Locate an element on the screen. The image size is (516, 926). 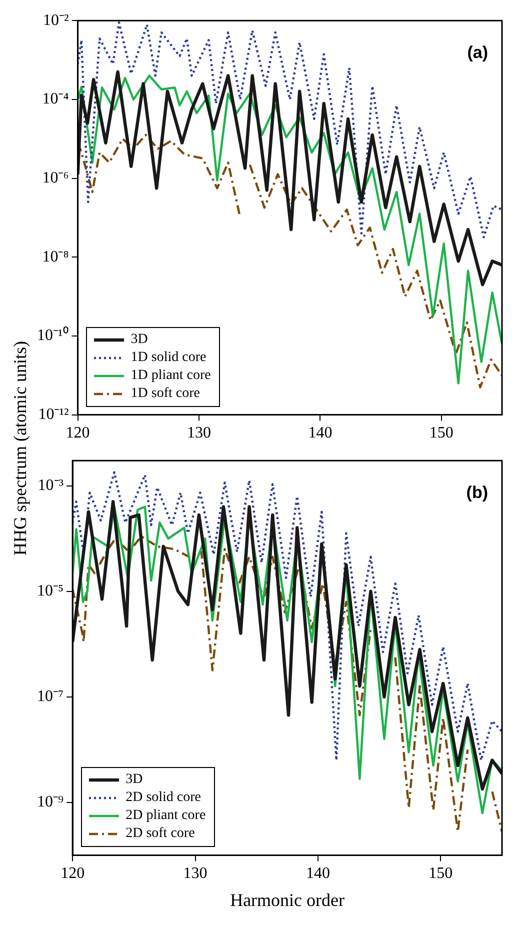
y-tick-label: 10⁻³ is located at coordinates (51, 485).